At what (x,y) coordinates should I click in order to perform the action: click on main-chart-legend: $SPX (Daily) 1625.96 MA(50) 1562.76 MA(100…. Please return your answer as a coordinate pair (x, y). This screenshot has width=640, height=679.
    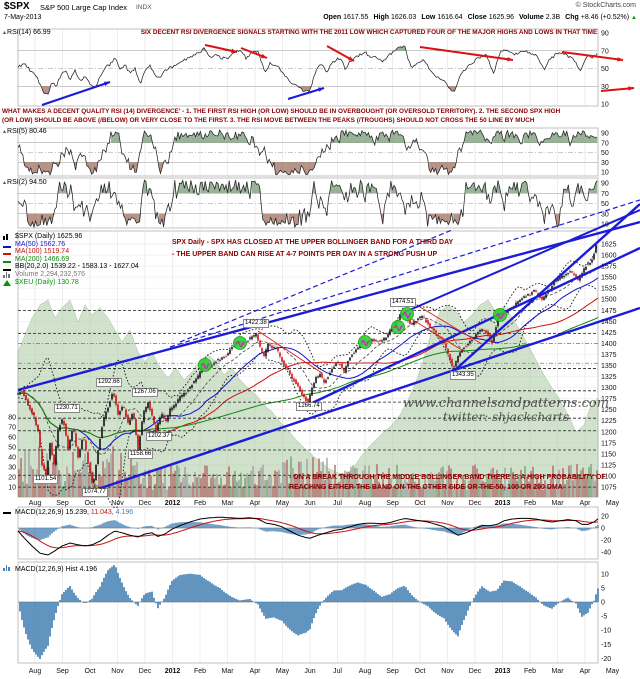
    Looking at the image, I should click on (71, 259).